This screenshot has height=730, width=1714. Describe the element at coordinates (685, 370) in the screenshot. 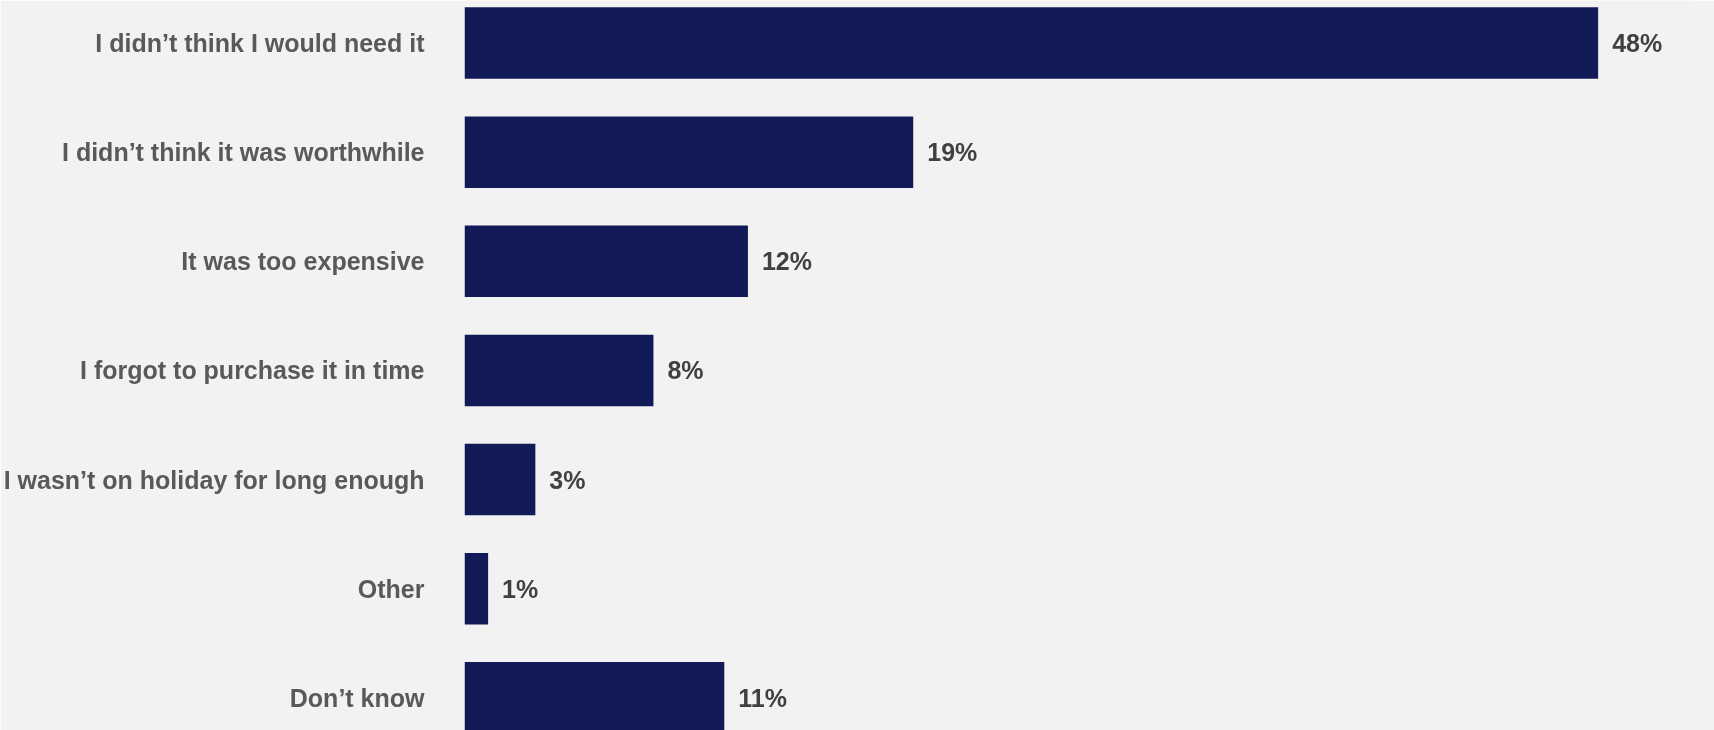

I see `data-label: 8%` at that location.